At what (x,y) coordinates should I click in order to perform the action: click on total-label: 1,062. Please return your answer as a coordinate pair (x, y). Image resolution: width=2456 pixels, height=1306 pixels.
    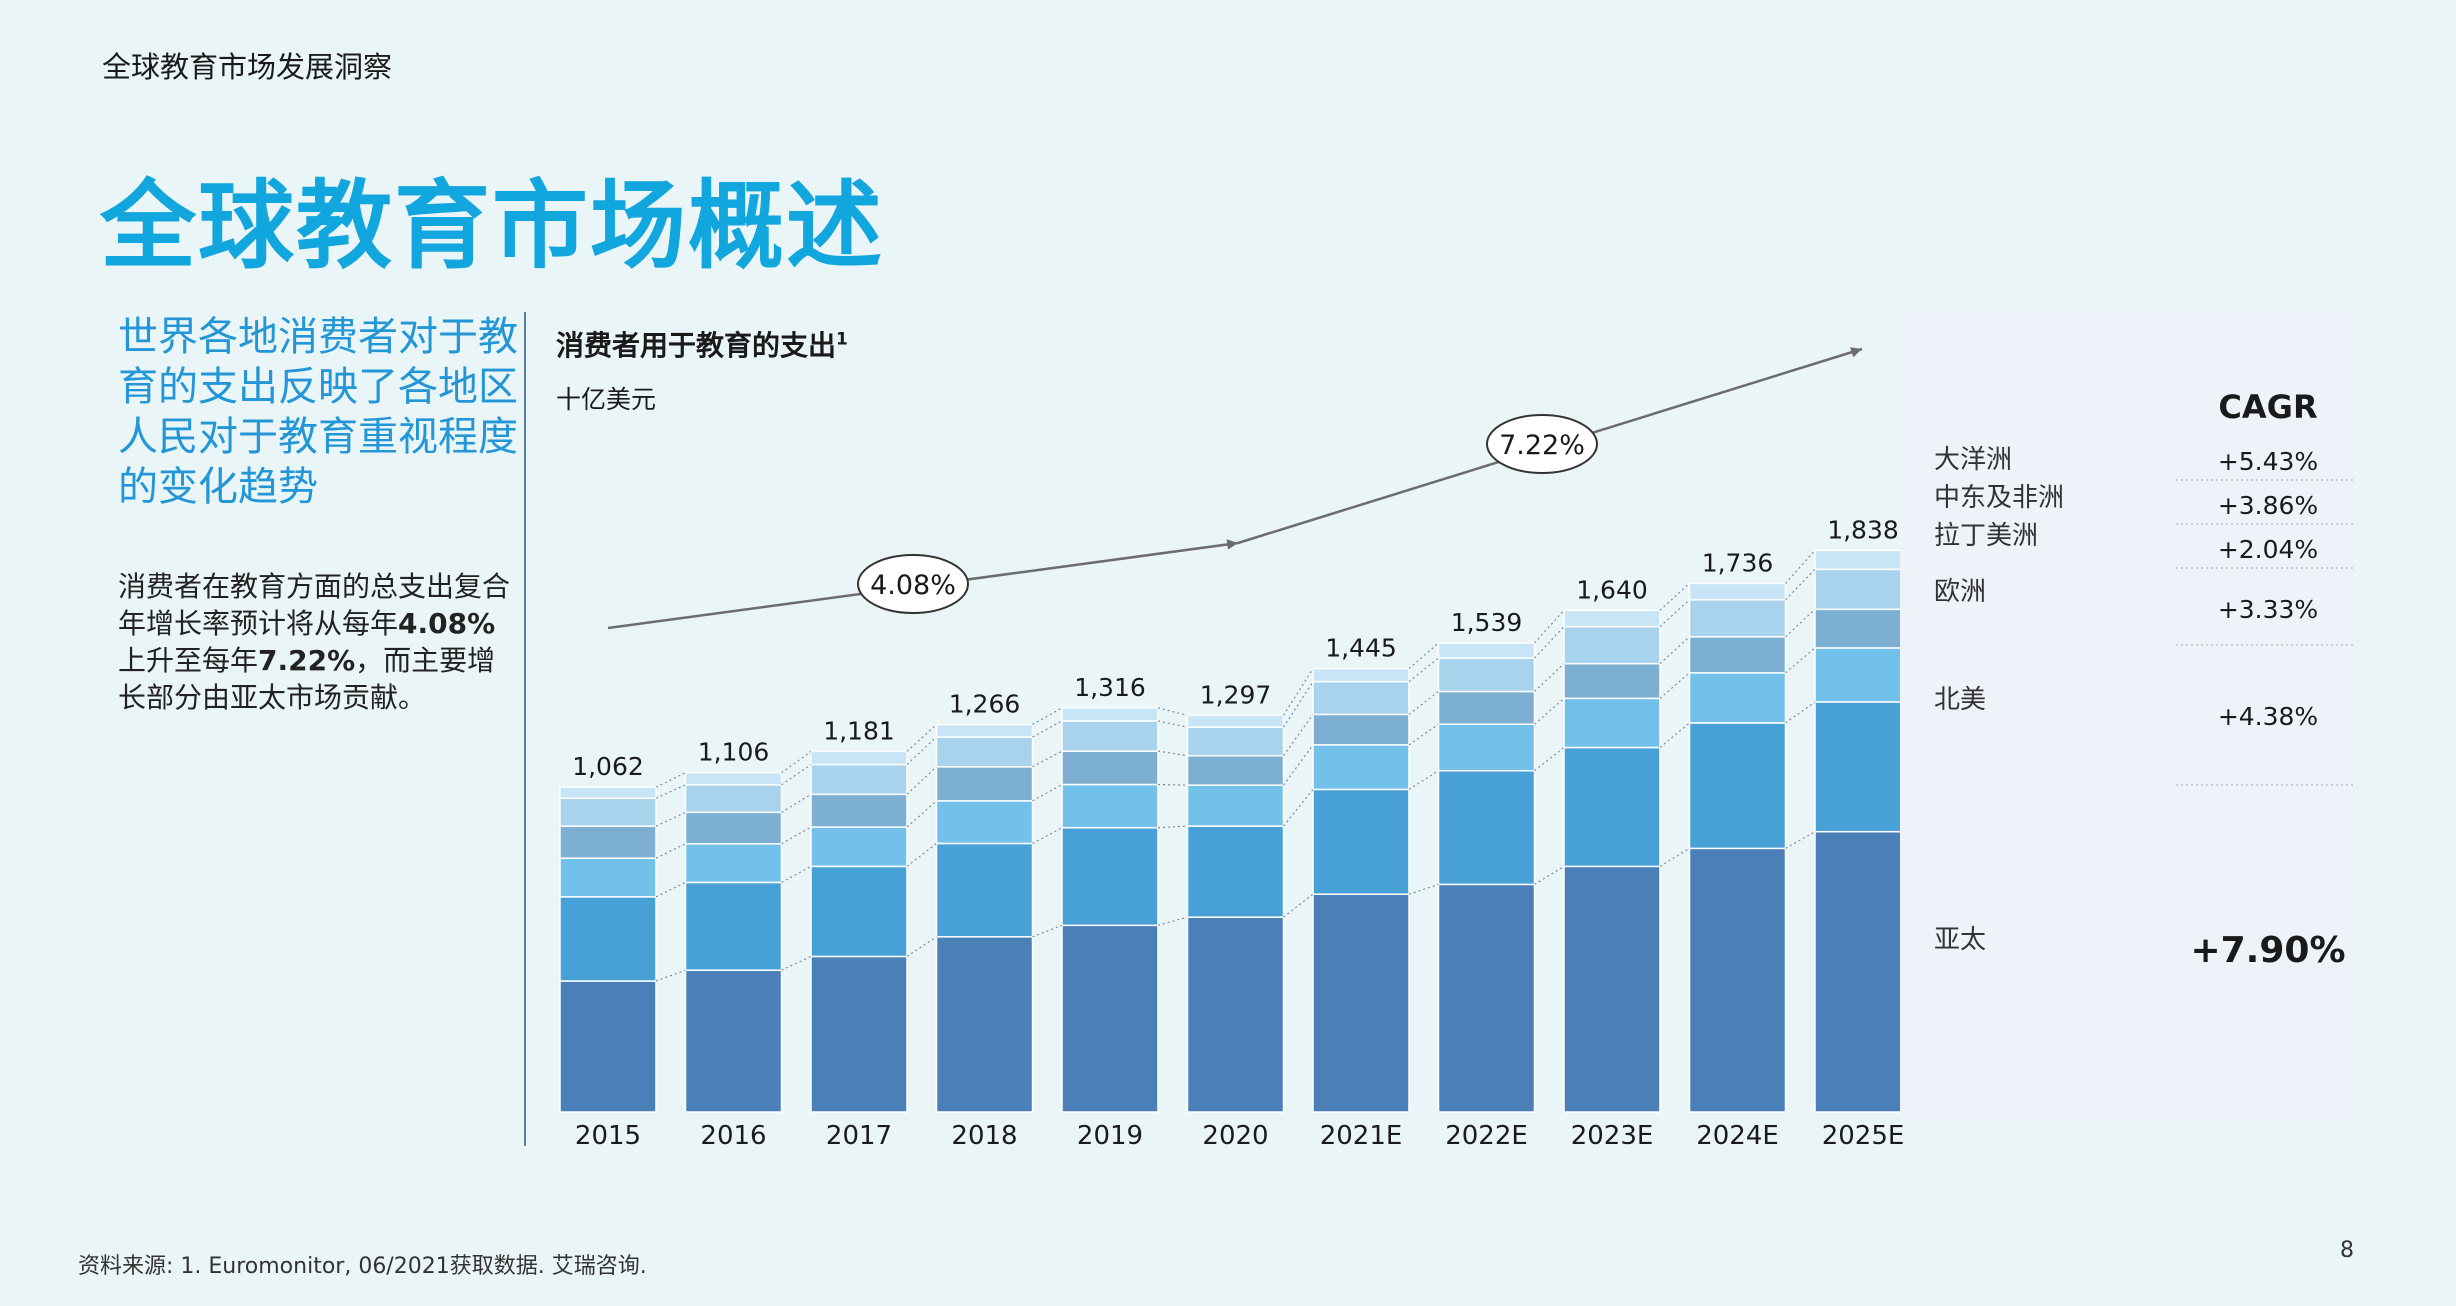
    Looking at the image, I should click on (608, 766).